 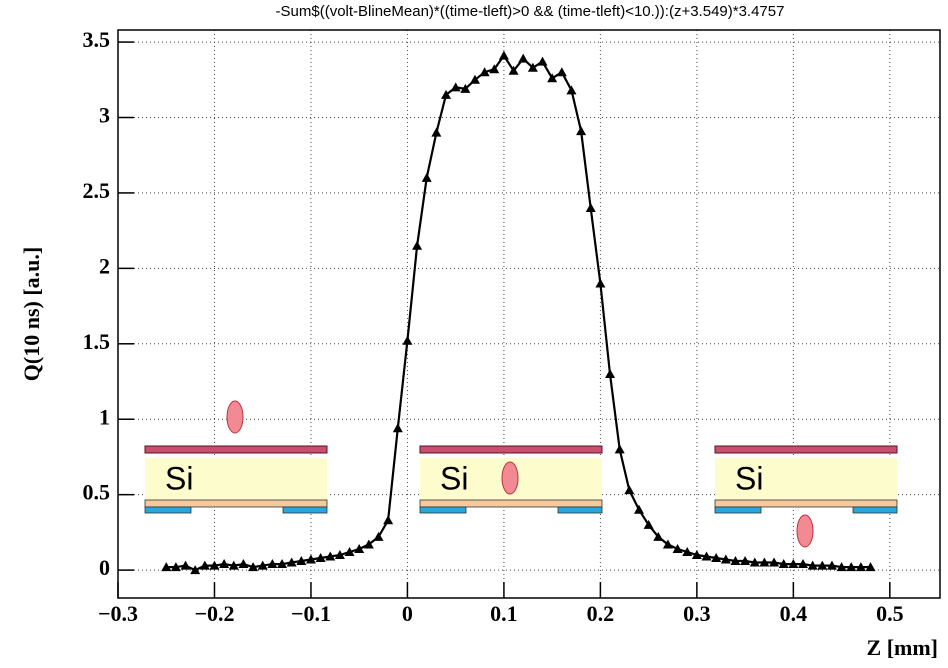 I want to click on x-axis-label: Z [mm], so click(x=902, y=647).